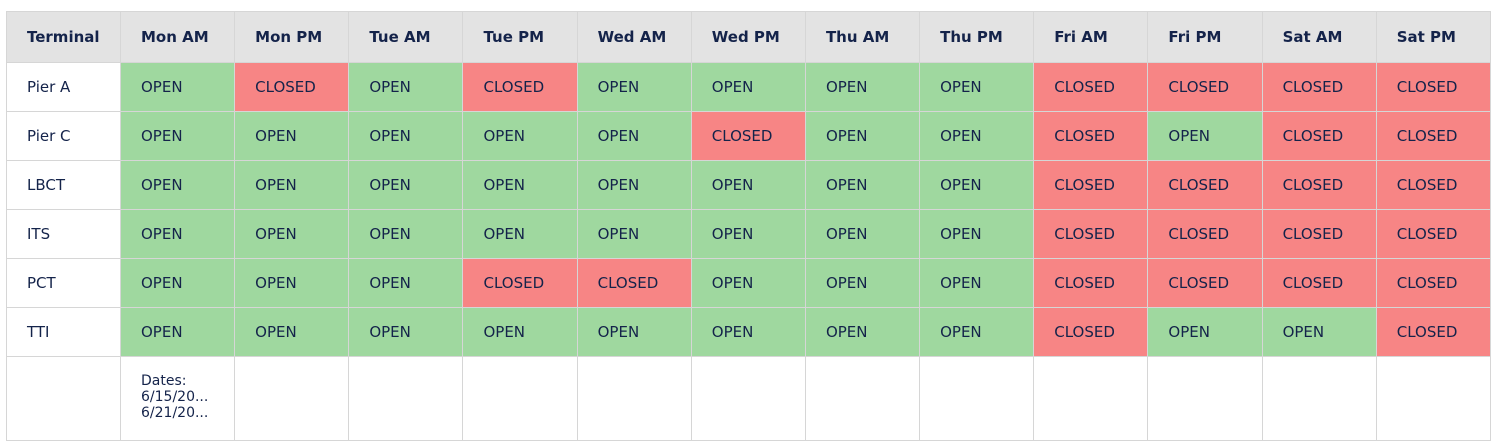  What do you see at coordinates (634, 37) in the screenshot?
I see `column-header-slot: Wed AM` at bounding box center [634, 37].